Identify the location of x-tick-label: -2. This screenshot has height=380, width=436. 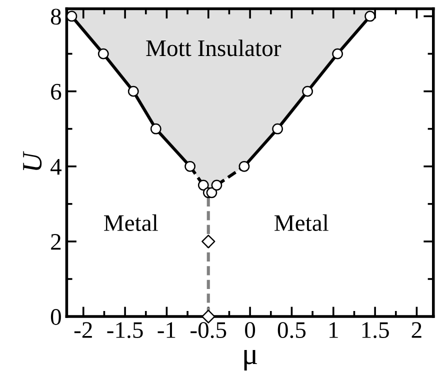
(83, 330).